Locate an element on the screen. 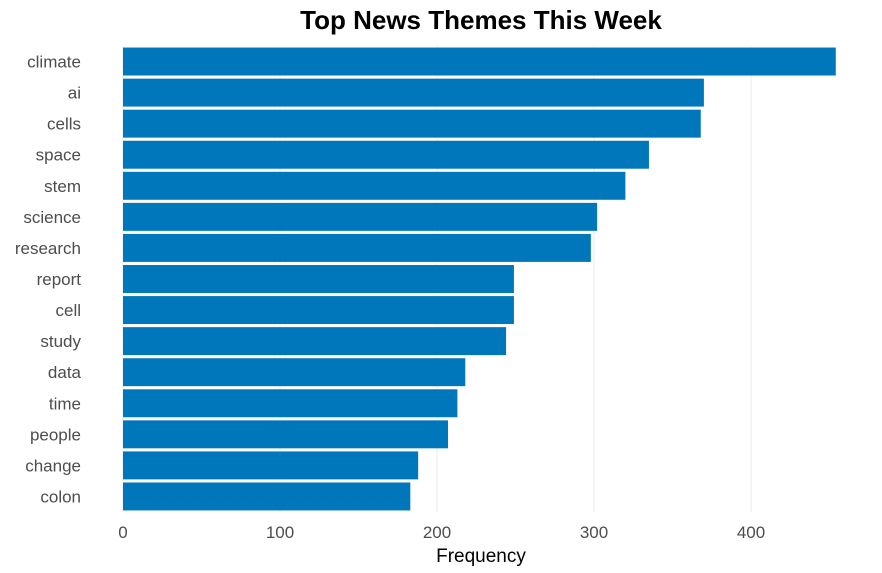  category-label-ai: ai is located at coordinates (74, 93).